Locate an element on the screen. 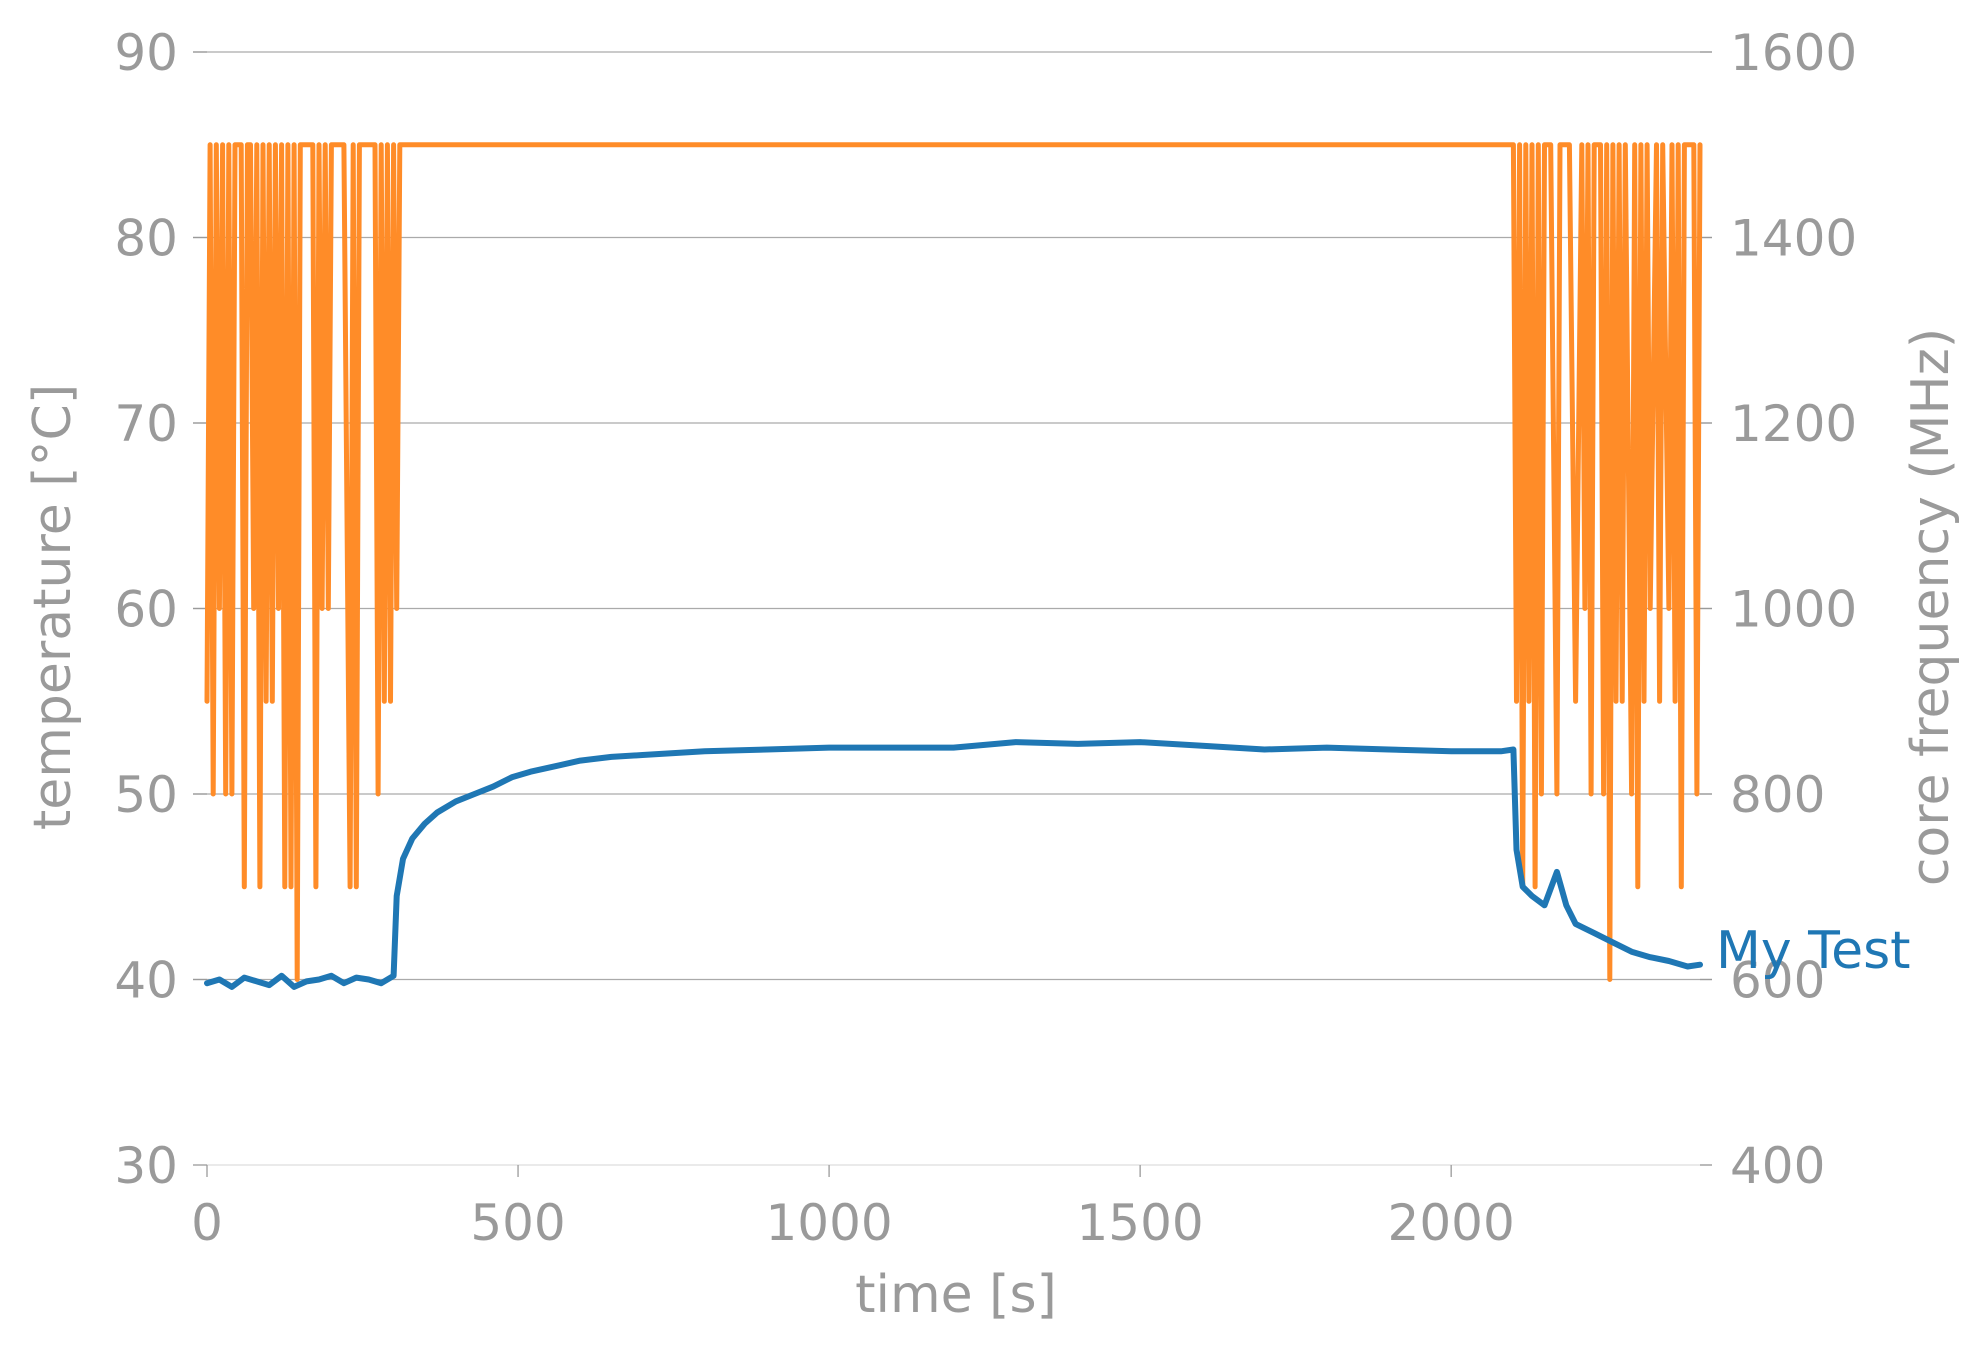 The height and width of the screenshot is (1351, 1976). x-axis-title: time [s] is located at coordinates (956, 1295).